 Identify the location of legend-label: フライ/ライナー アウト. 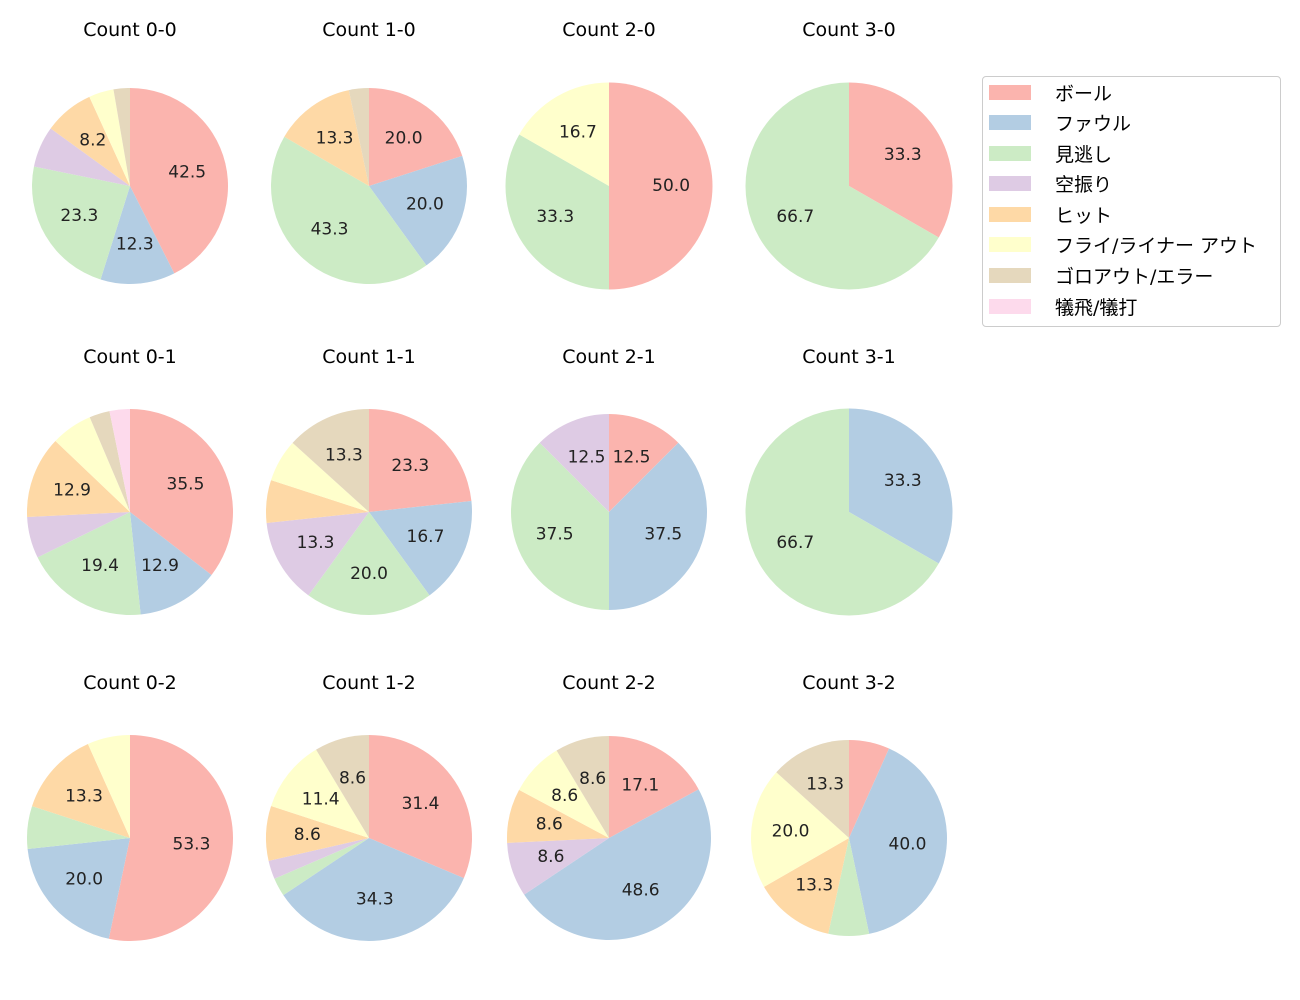
(1156, 245).